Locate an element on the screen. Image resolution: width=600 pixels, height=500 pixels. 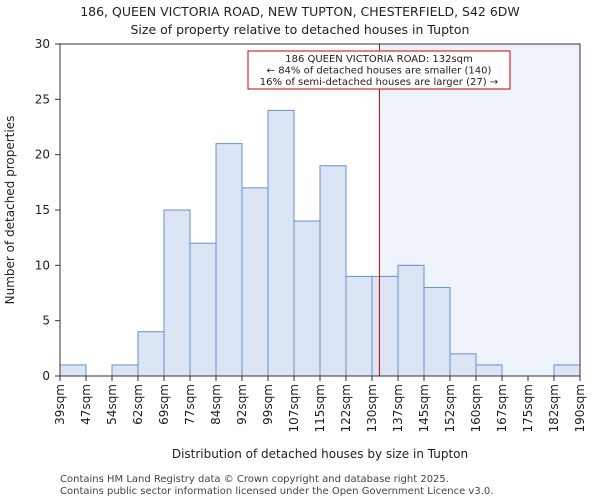
x-tick-label: 39sqm is located at coordinates (60, 404).